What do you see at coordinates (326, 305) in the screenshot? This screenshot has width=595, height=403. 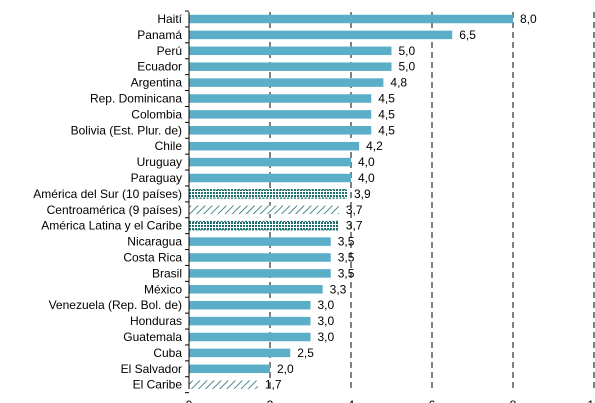 I see `value-label-18: 3,0` at bounding box center [326, 305].